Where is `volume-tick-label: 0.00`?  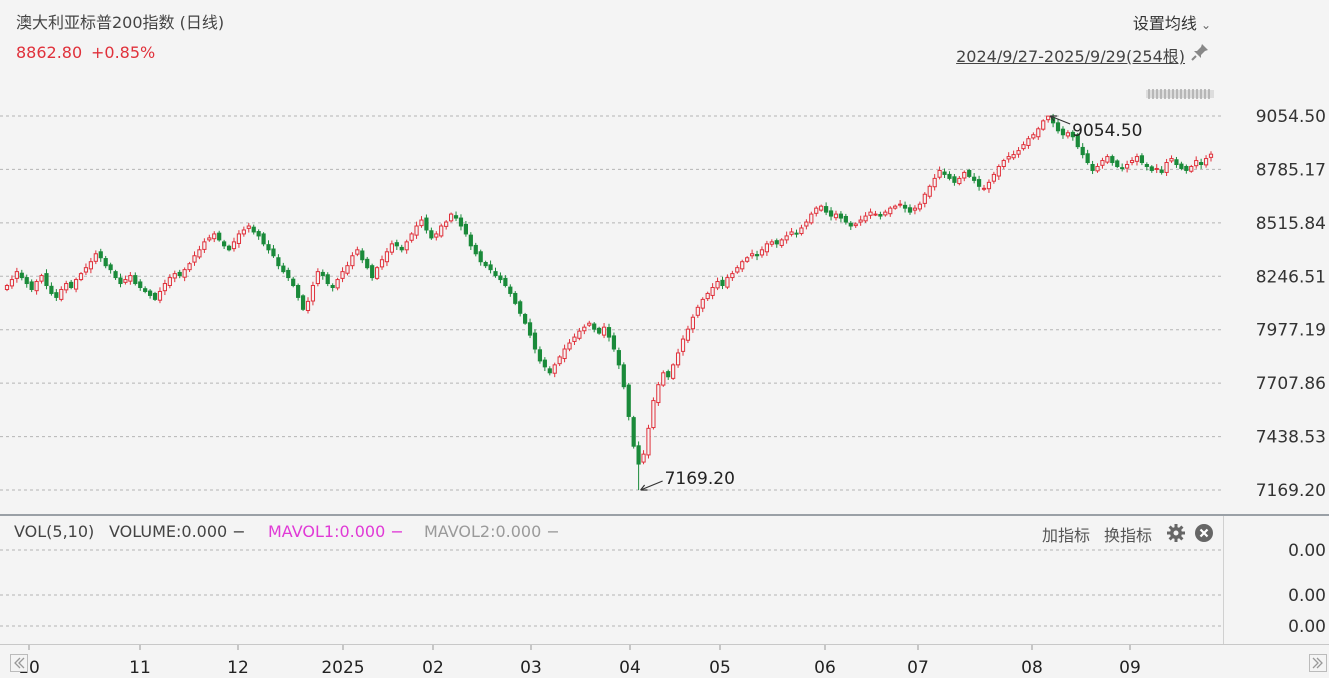
volume-tick-label: 0.00 is located at coordinates (1307, 596).